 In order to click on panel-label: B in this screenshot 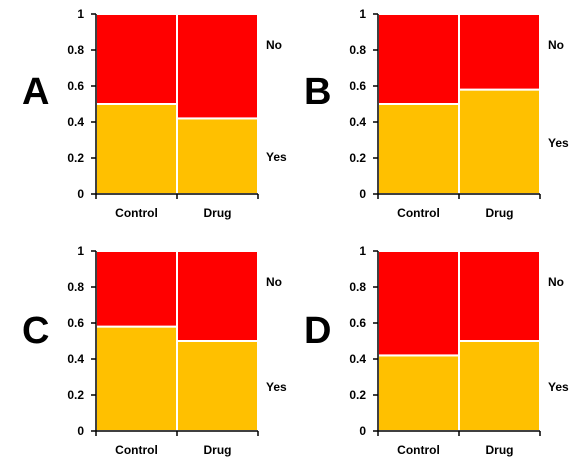, I will do `click(317, 92)`.